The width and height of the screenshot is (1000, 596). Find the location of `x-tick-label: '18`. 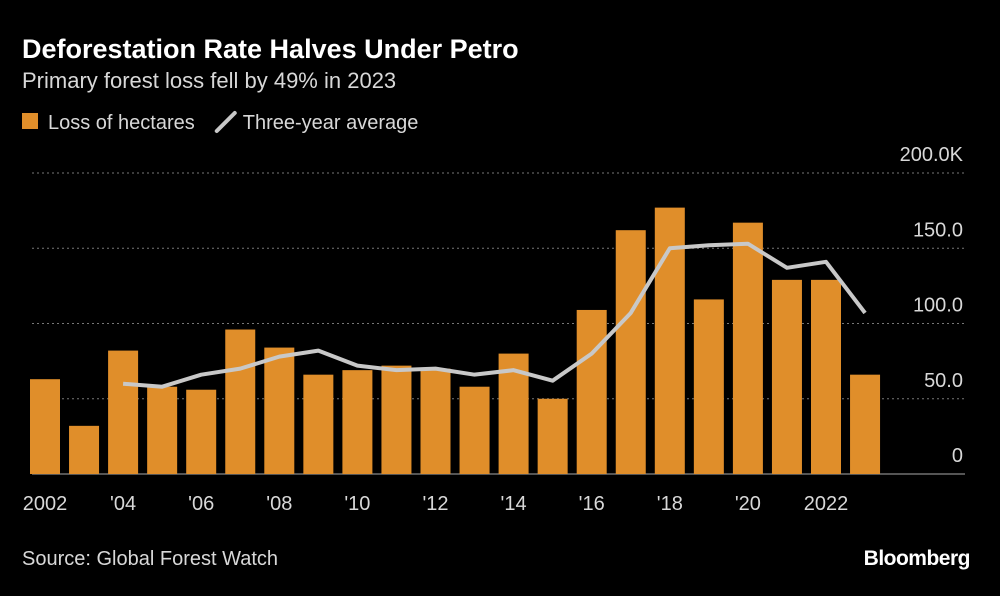

x-tick-label: '18 is located at coordinates (670, 504).